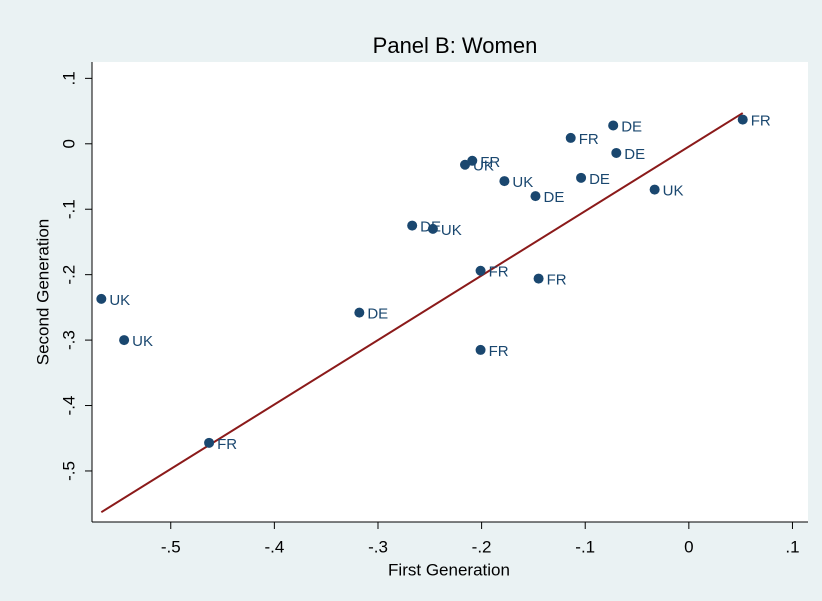 The height and width of the screenshot is (601, 822). Describe the element at coordinates (68, 406) in the screenshot. I see `y-tick-label: -.4` at that location.